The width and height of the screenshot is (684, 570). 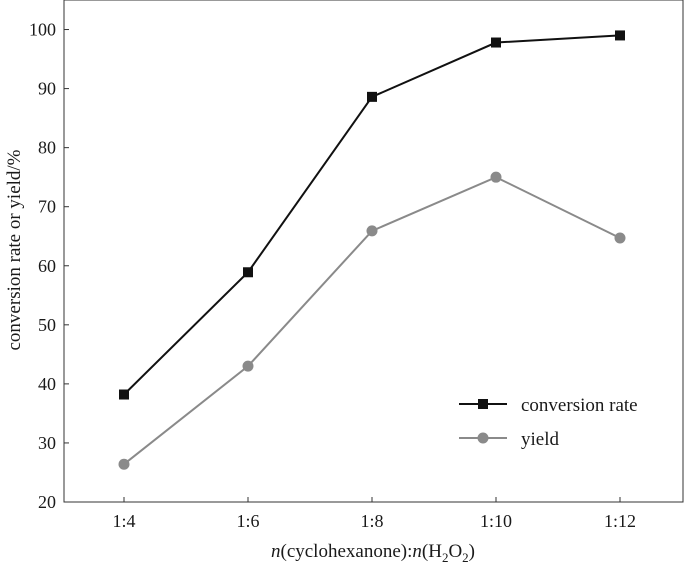 I want to click on x-tick-label: 1:8, so click(x=371, y=521).